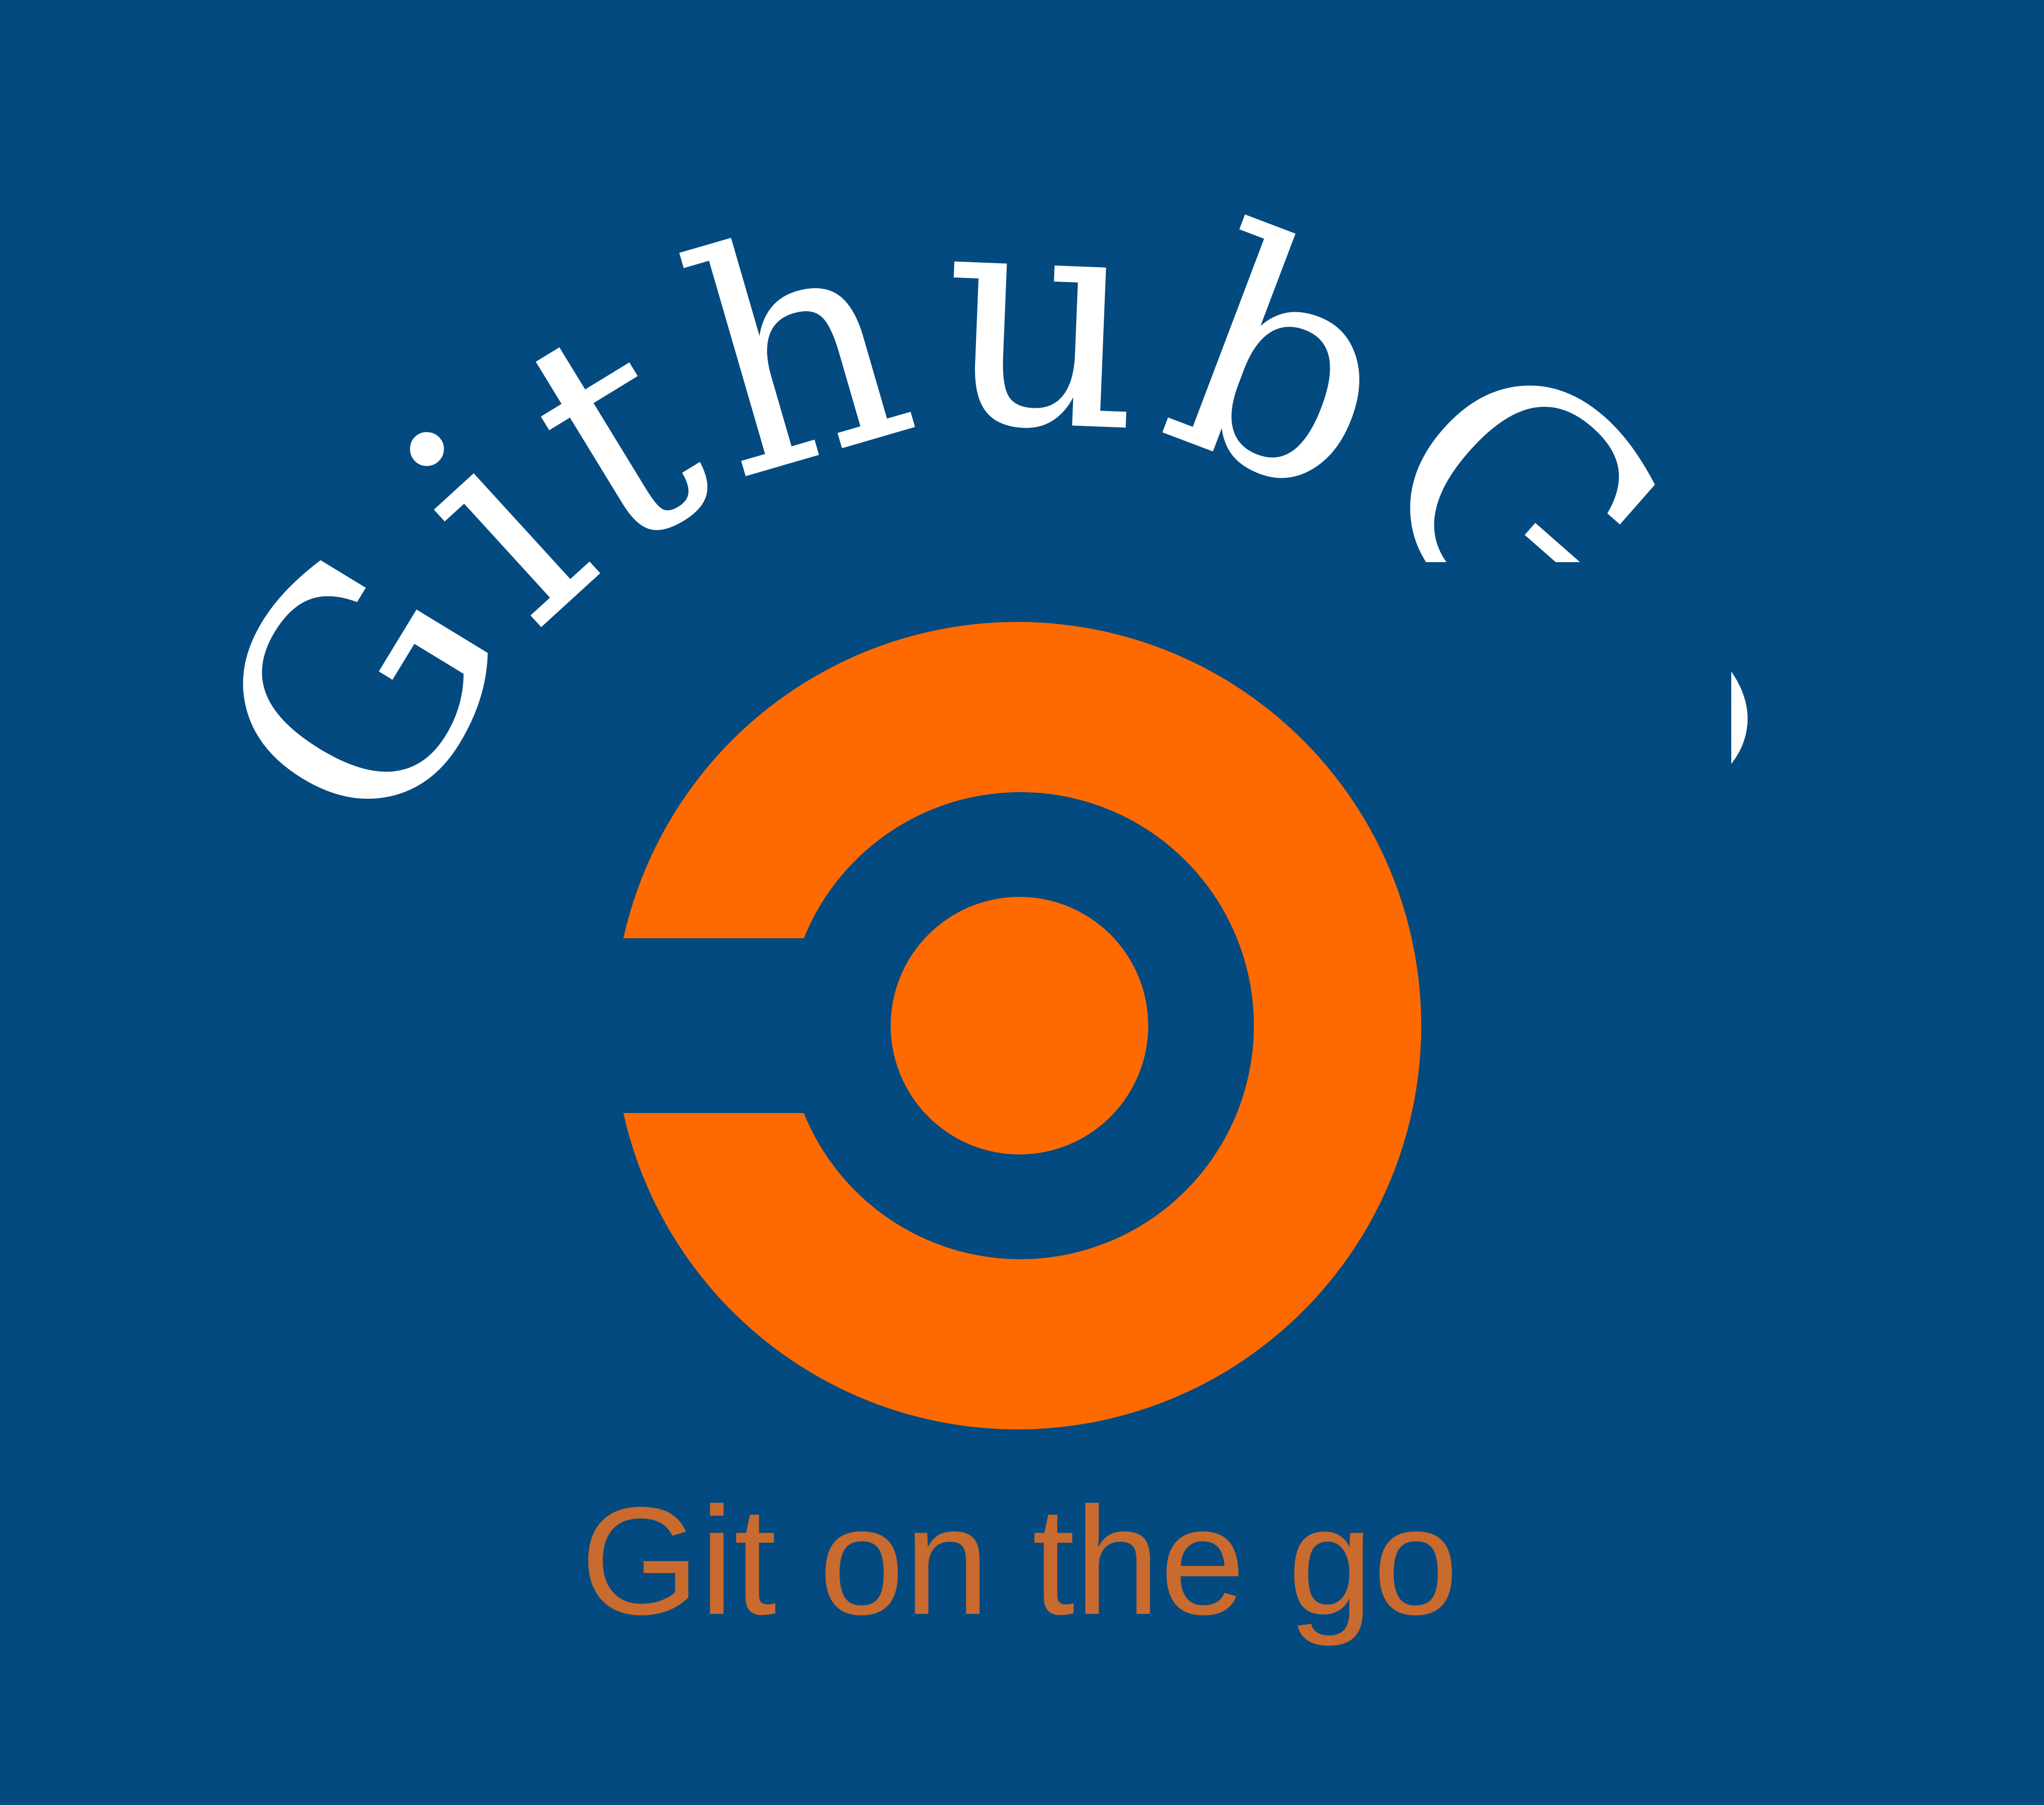 Image resolution: width=2044 pixels, height=1805 pixels. I want to click on logo-right-cut, so click(1578, 1022).